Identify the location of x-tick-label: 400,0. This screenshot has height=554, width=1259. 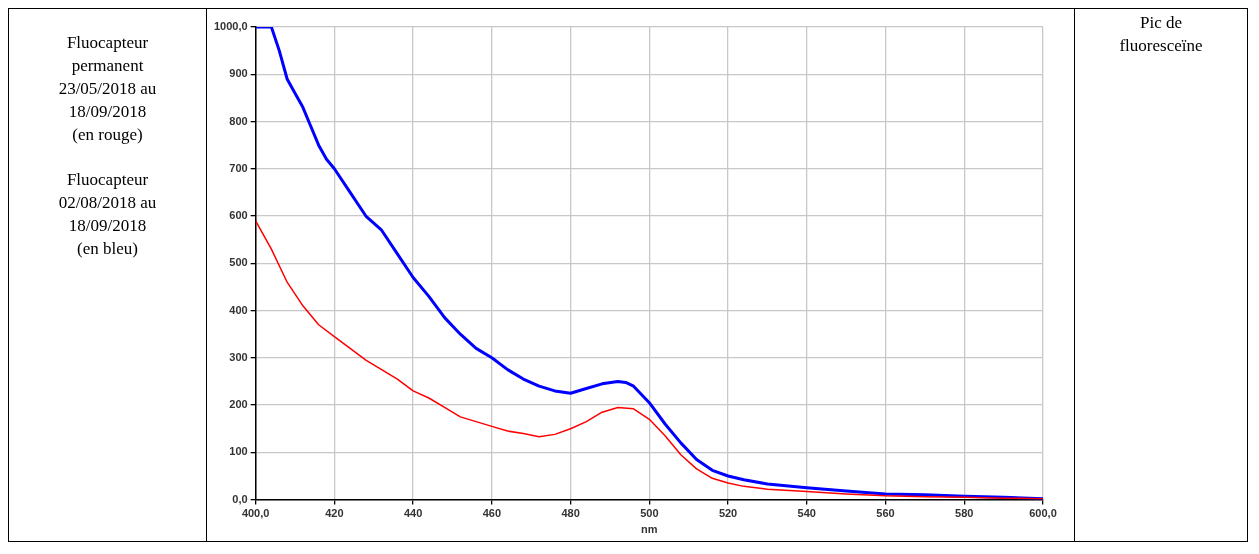
(255, 513).